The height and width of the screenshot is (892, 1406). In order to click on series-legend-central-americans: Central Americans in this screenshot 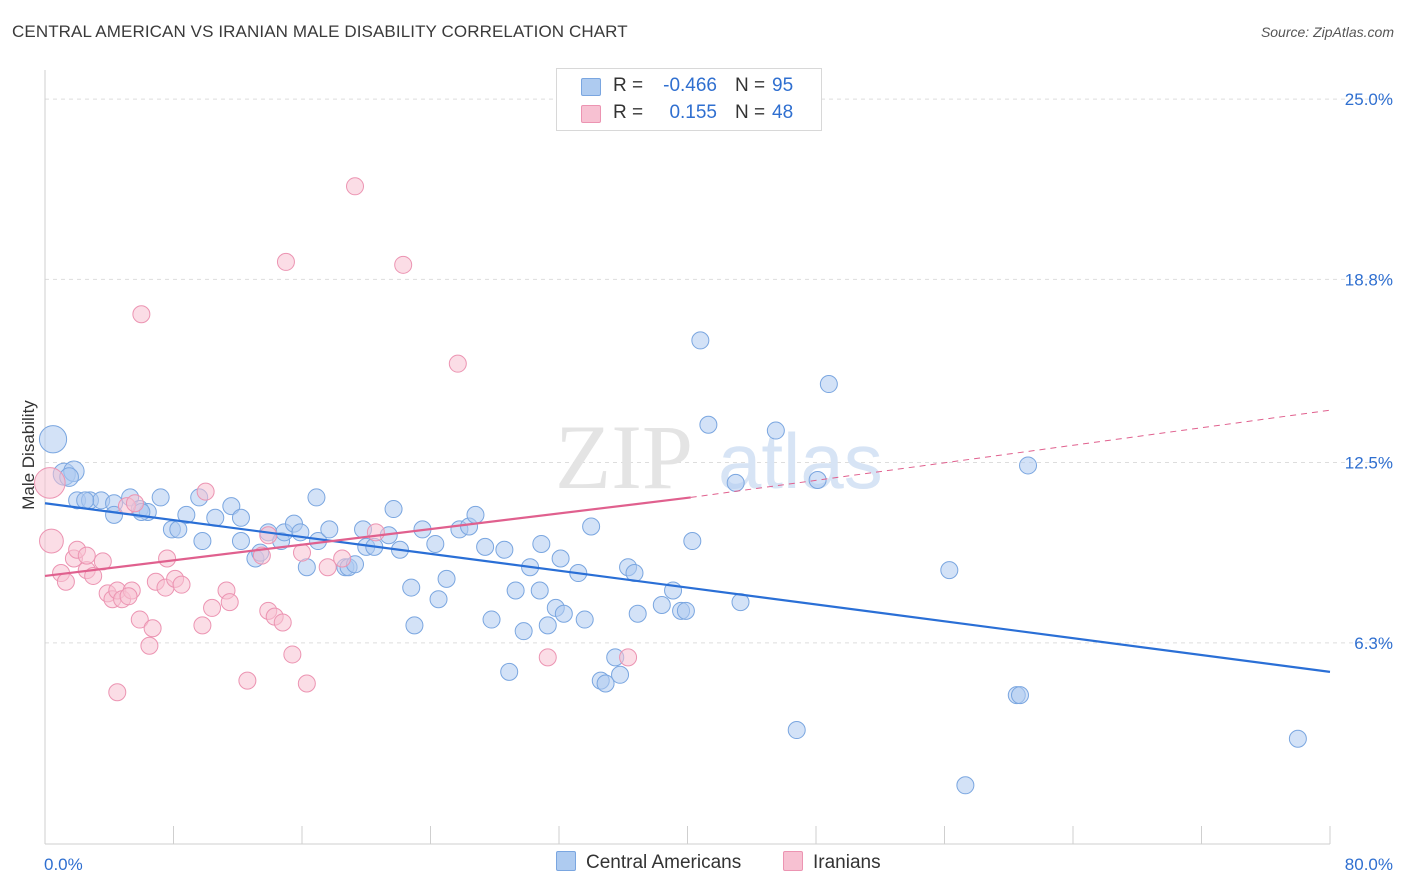, I will do `click(648, 862)`.